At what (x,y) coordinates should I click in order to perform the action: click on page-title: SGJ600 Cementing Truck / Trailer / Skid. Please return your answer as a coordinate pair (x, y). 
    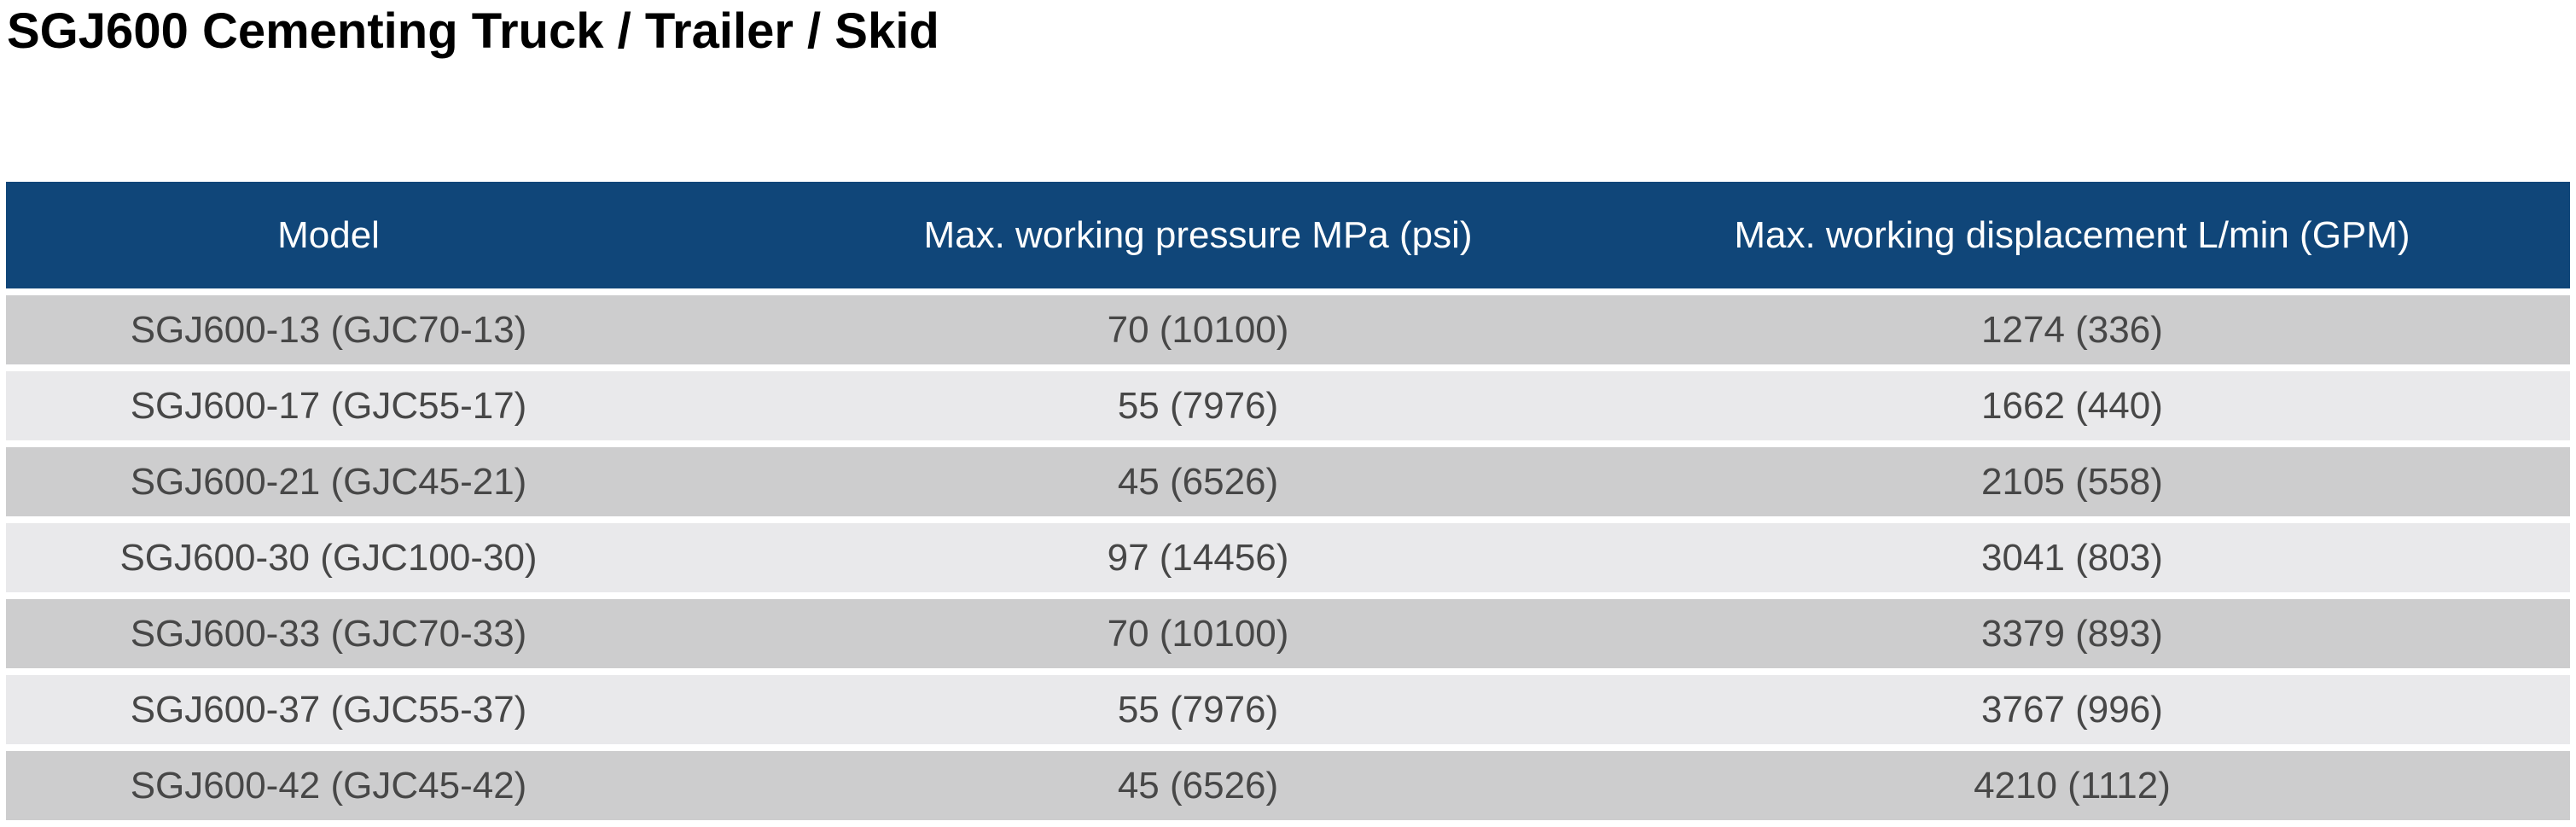
    Looking at the image, I should click on (473, 31).